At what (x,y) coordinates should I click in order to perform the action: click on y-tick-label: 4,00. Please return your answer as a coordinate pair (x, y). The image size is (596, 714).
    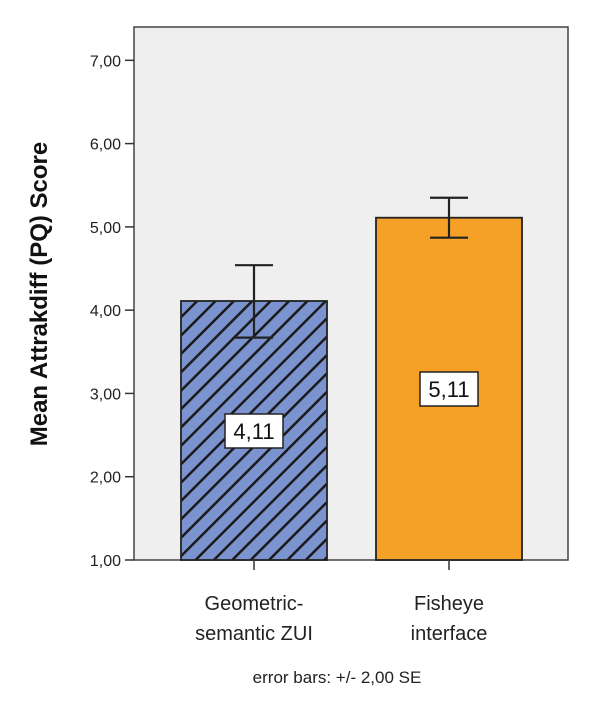
    Looking at the image, I should click on (105, 311).